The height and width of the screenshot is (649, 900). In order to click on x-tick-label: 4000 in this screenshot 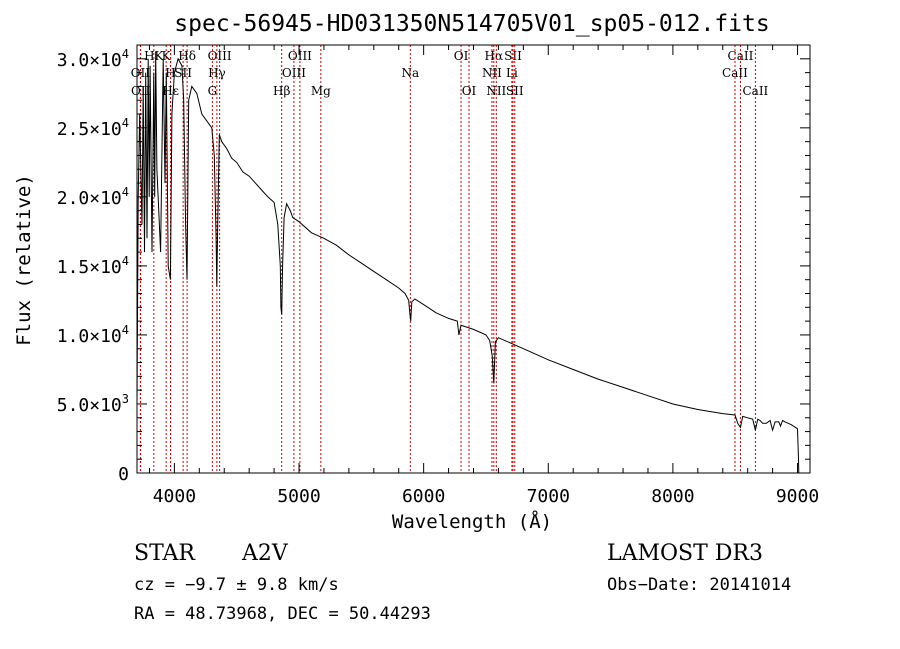, I will do `click(174, 496)`.